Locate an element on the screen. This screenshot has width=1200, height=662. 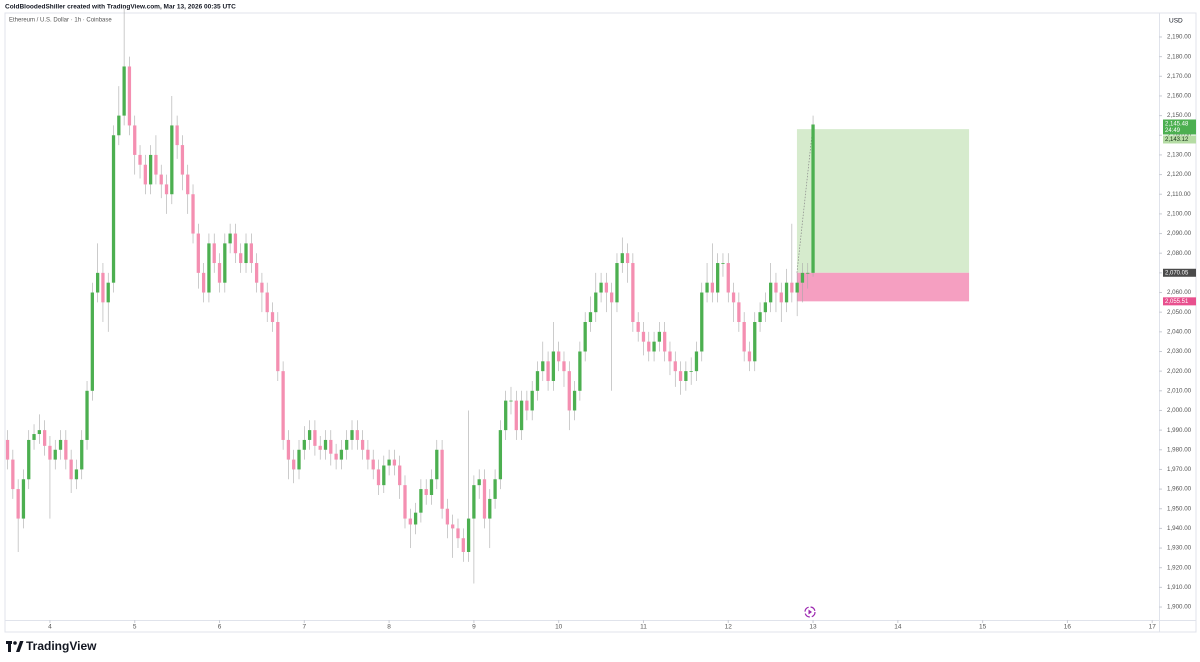
replay-icon is located at coordinates (810, 612).